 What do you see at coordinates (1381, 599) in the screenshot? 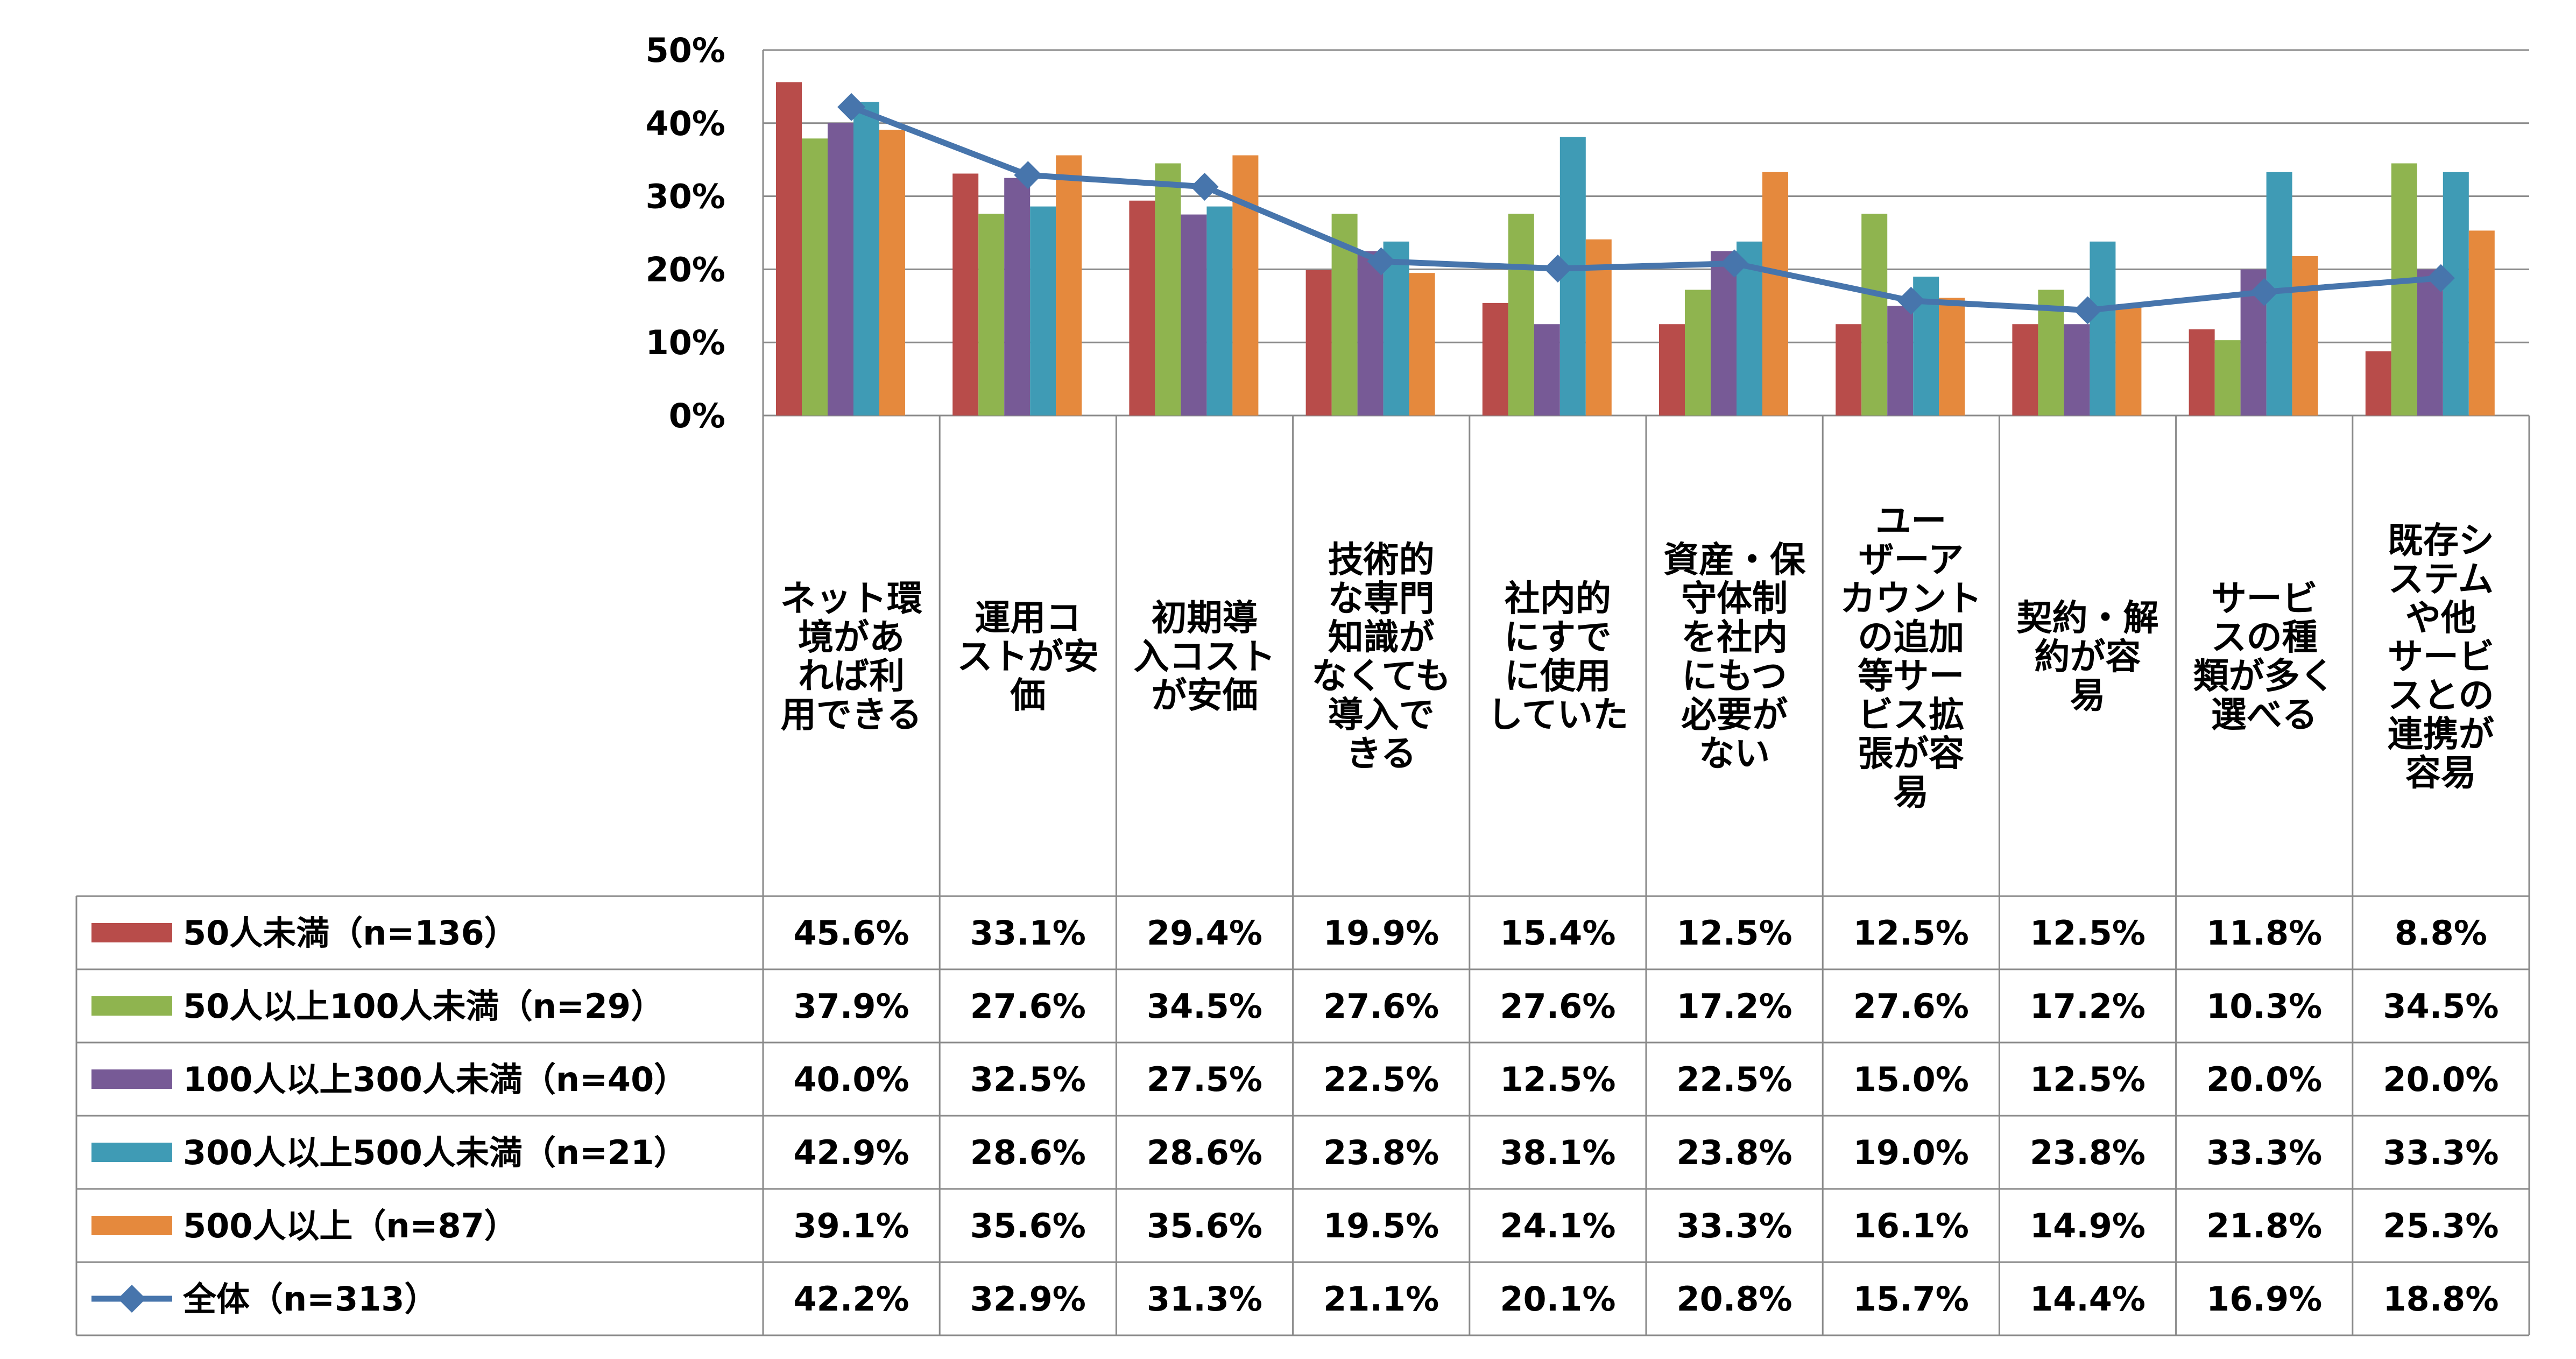
I see `category-label-line: な専門` at bounding box center [1381, 599].